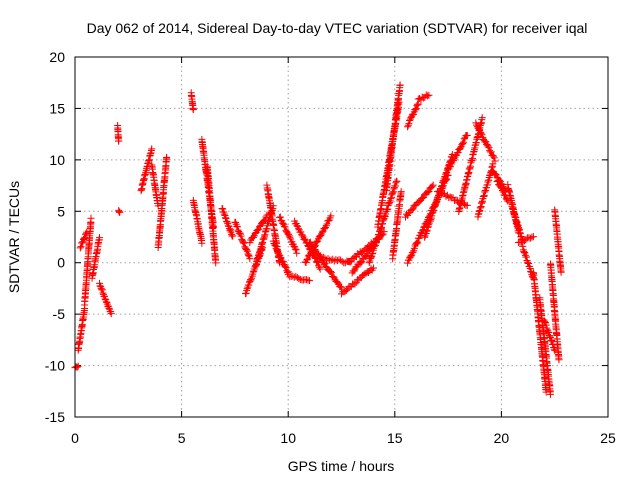 The width and height of the screenshot is (640, 480). Describe the element at coordinates (502, 438) in the screenshot. I see `x-tick-label: 20` at that location.